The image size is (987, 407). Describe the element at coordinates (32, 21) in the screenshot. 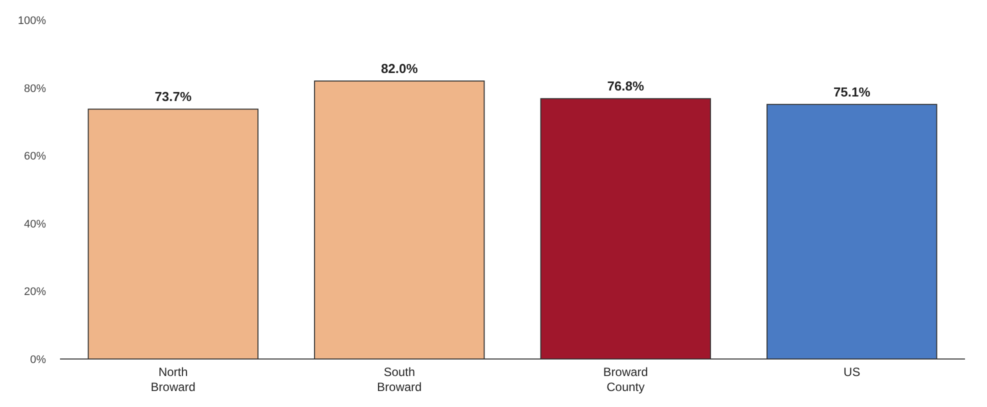

I see `y-tick-label: 100%` at that location.